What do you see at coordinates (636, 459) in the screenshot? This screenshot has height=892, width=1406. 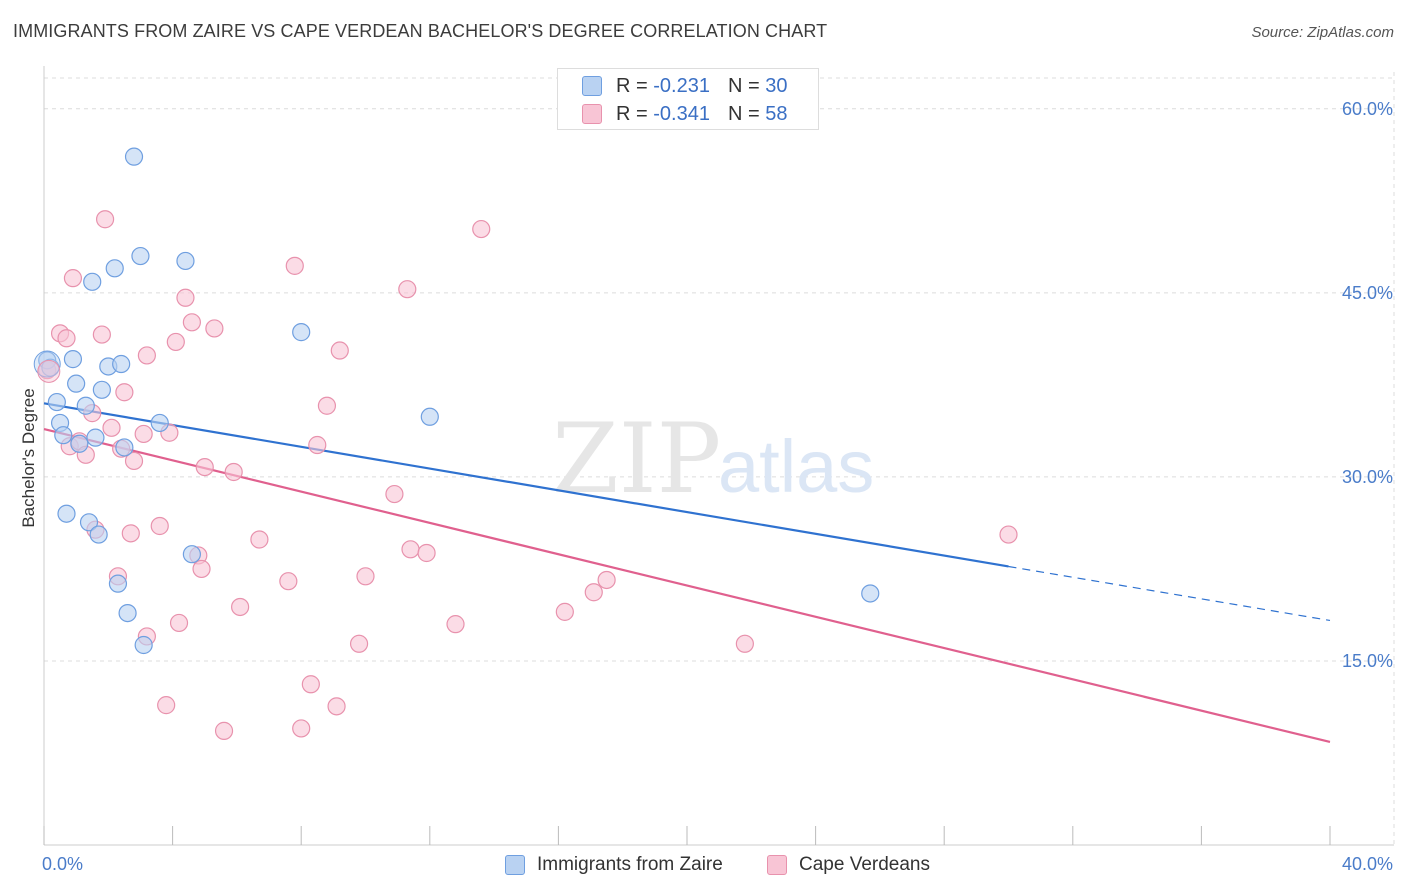 I see `watermark-zip: ZIP` at bounding box center [636, 459].